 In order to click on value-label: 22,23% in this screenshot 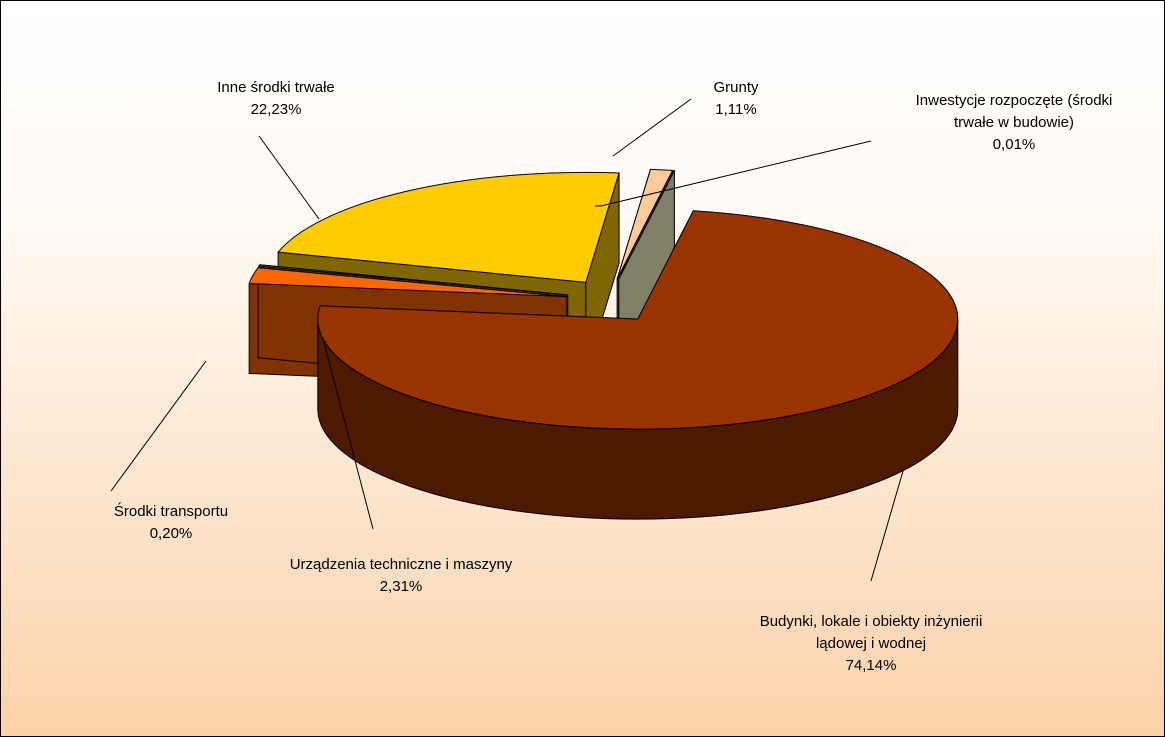, I will do `click(276, 109)`.